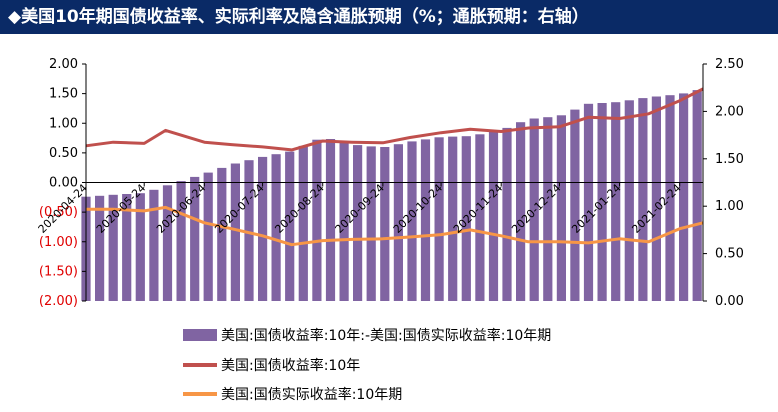 This screenshot has height=412, width=778. I want to click on legend-swatch-nominal, so click(200, 365).